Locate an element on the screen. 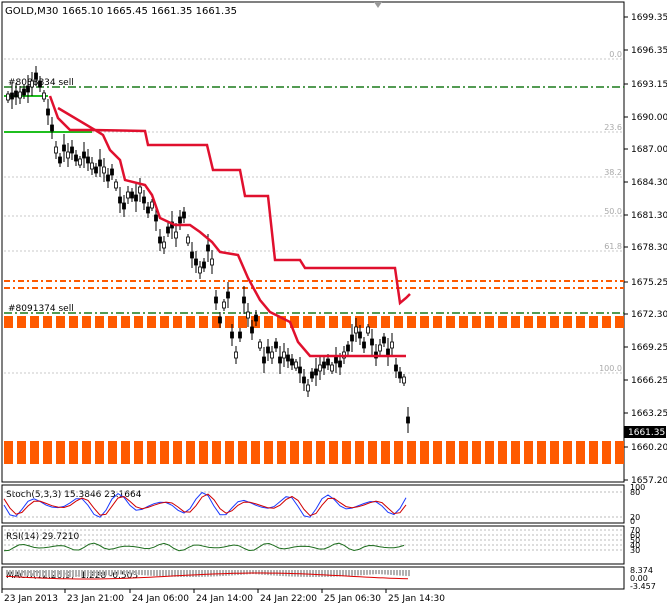  stoch-panel-frame is located at coordinates (313, 504).